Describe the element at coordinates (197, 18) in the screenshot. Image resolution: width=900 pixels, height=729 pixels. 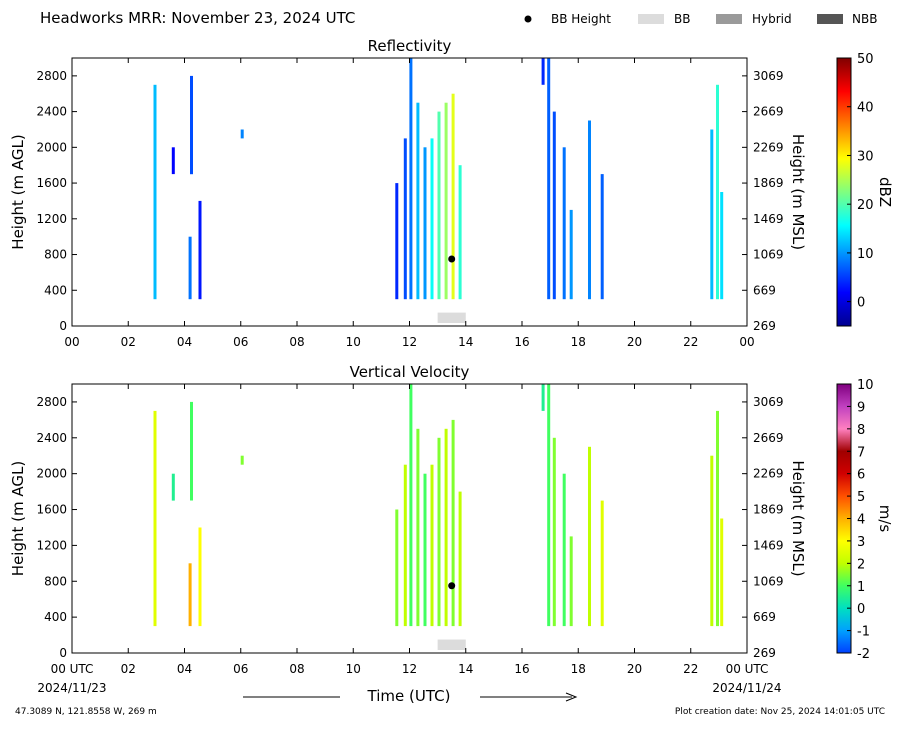
I see `chart-title: Headworks MRR: November 23, 2024 UTC` at that location.